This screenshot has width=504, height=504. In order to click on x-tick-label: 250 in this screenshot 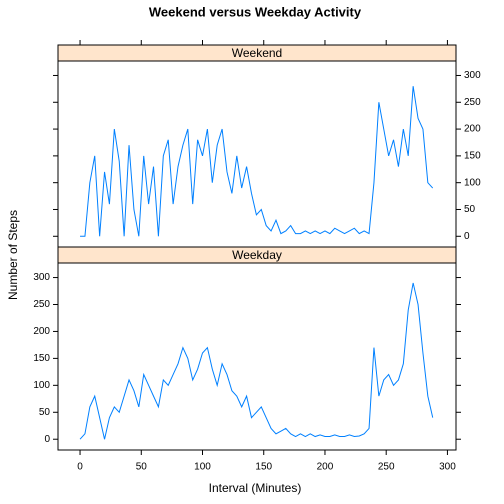, I will do `click(386, 467)`.